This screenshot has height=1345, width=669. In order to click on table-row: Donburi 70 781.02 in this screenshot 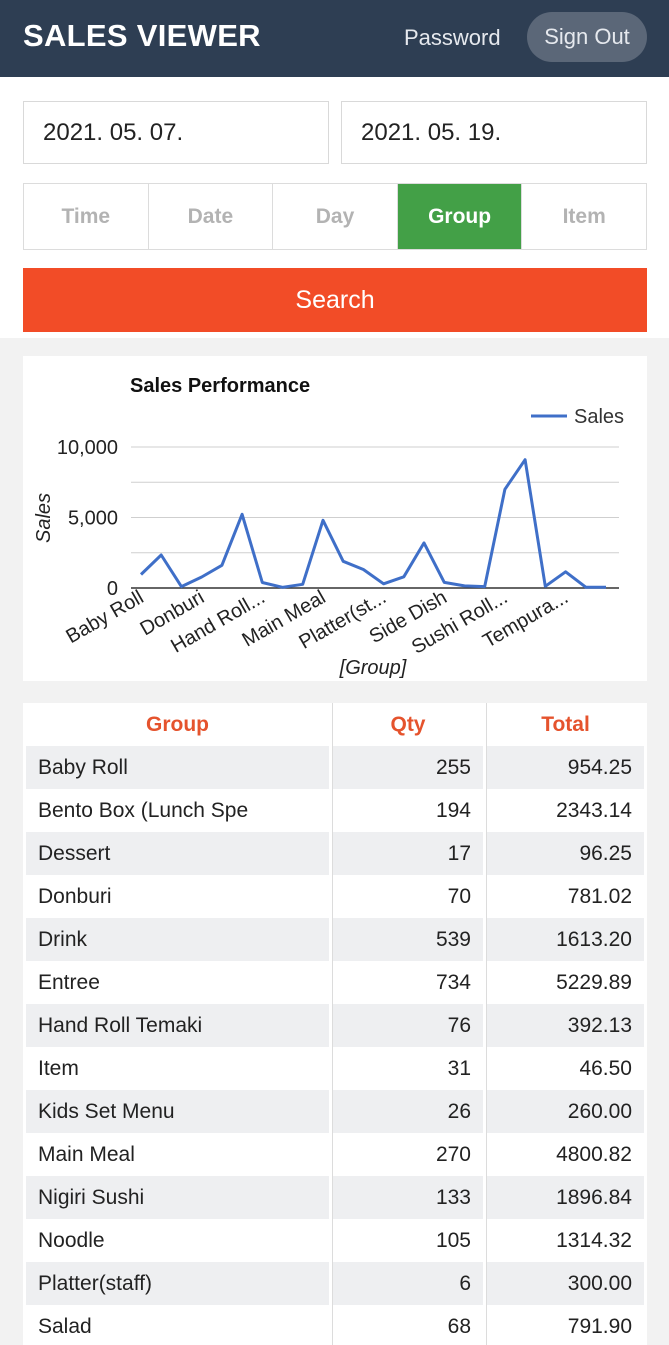, I will do `click(335, 896)`.